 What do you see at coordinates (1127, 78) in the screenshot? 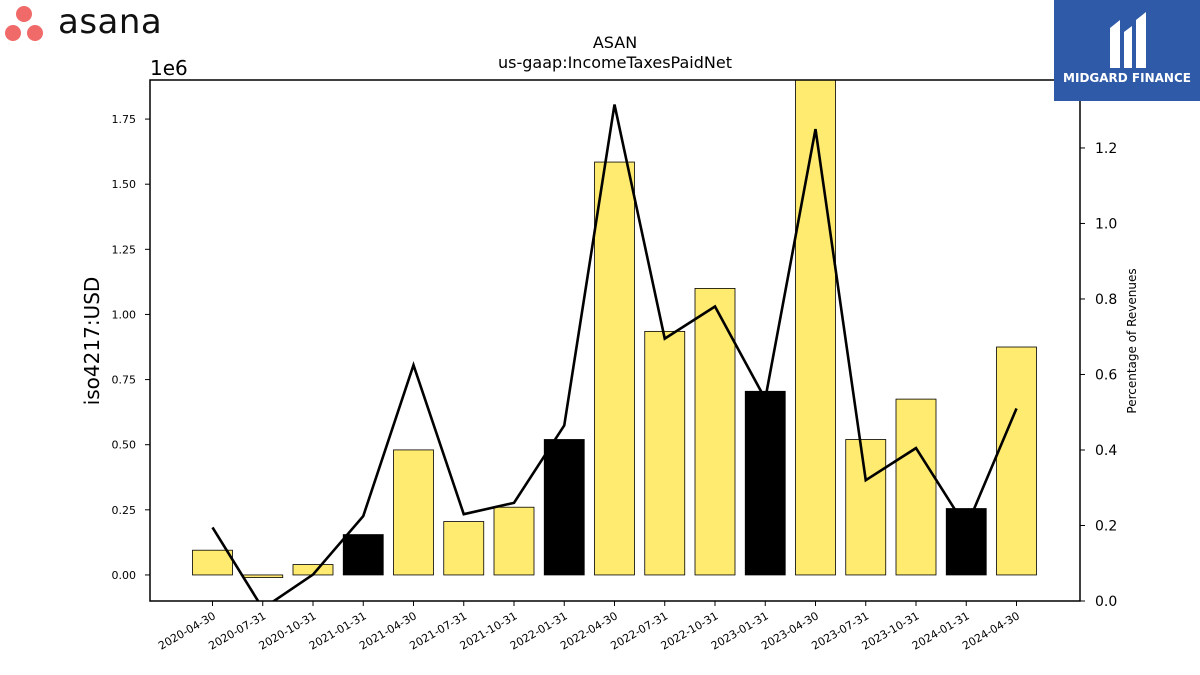
I see `midgard-wordmark: MIDGARD FINANCE` at bounding box center [1127, 78].